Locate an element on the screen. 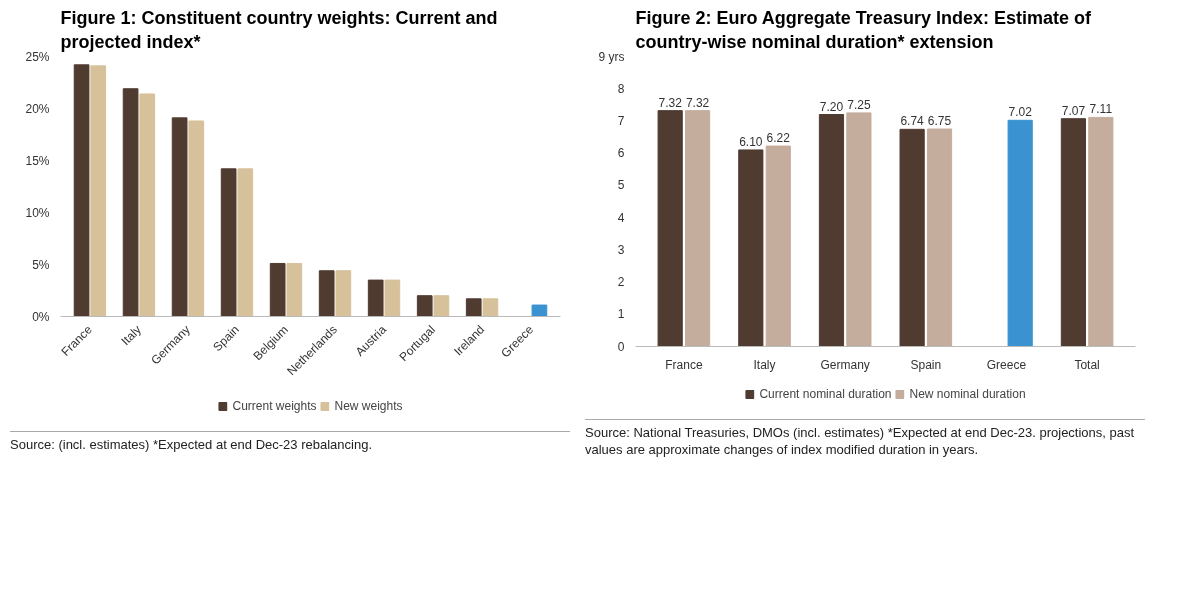 This screenshot has width=1193, height=603. x-tick-label: France is located at coordinates (684, 364).